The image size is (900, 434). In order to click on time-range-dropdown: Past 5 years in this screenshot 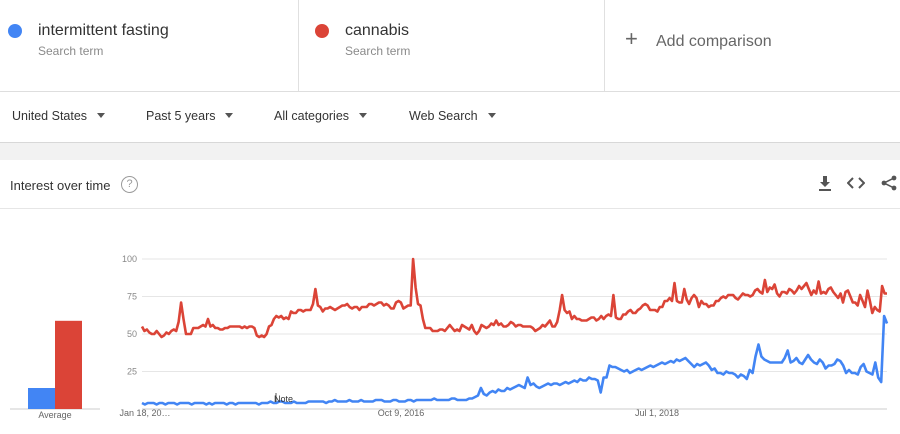, I will do `click(190, 116)`.